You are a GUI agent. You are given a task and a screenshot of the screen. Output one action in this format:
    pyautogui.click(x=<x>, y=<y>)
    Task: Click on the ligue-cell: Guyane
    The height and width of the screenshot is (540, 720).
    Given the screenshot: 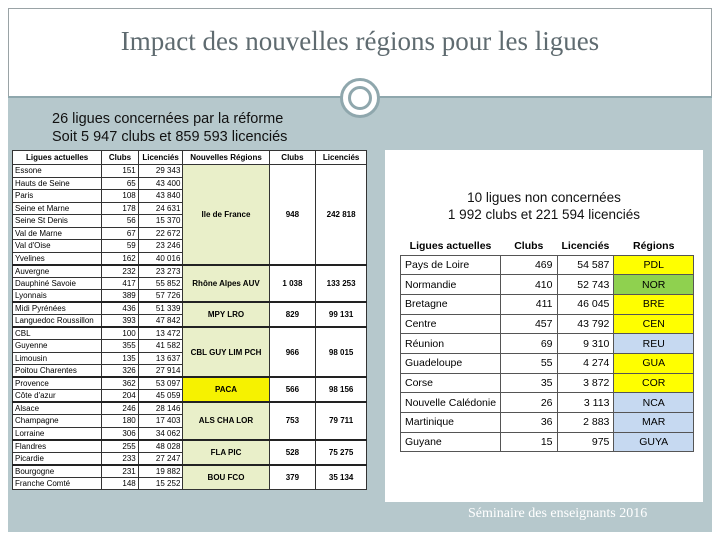 What is the action you would take?
    pyautogui.click(x=450, y=442)
    